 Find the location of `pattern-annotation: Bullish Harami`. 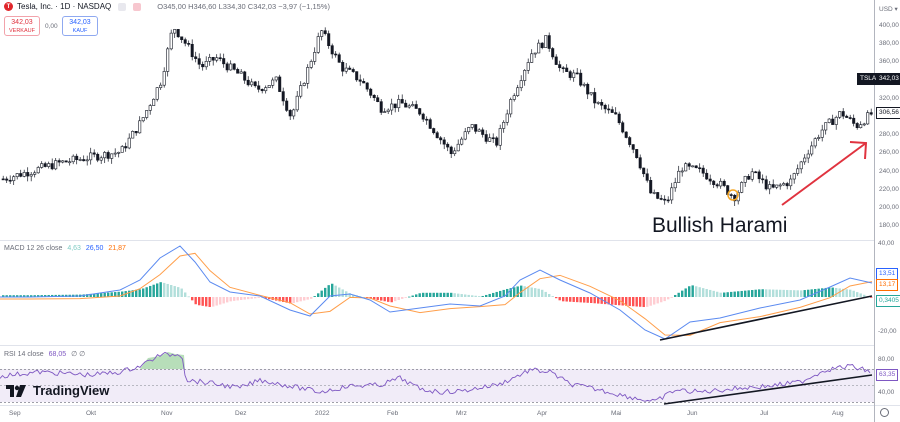

pattern-annotation: Bullish Harami is located at coordinates (720, 225).